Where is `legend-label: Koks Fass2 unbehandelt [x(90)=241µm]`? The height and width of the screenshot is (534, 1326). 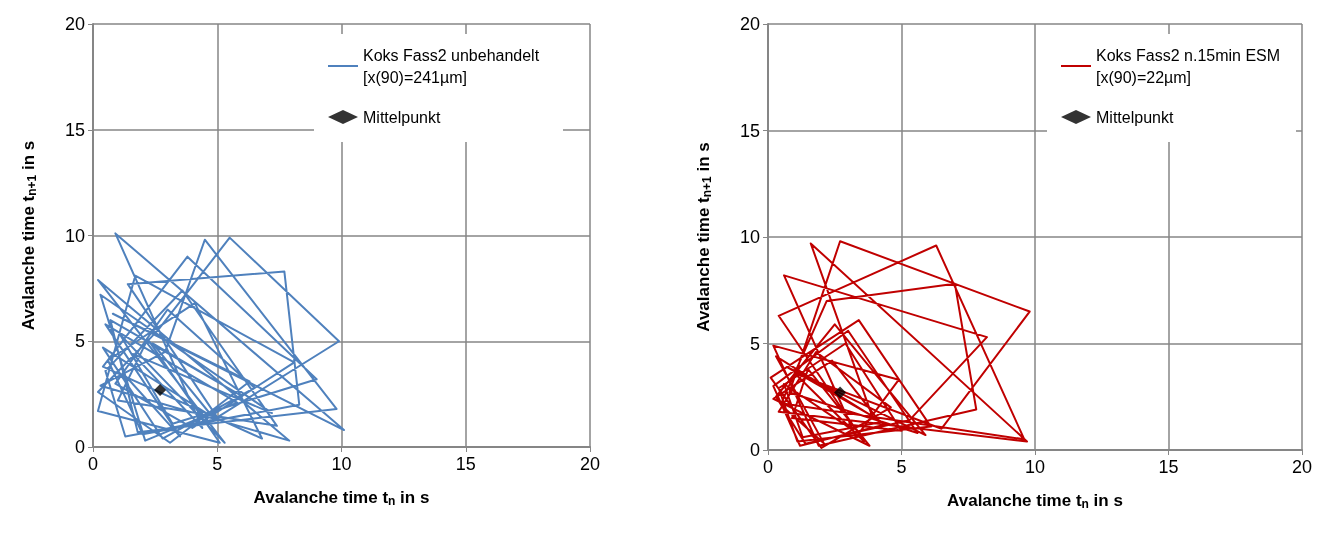 legend-label: Koks Fass2 unbehandelt [x(90)=241µm] is located at coordinates (453, 66).